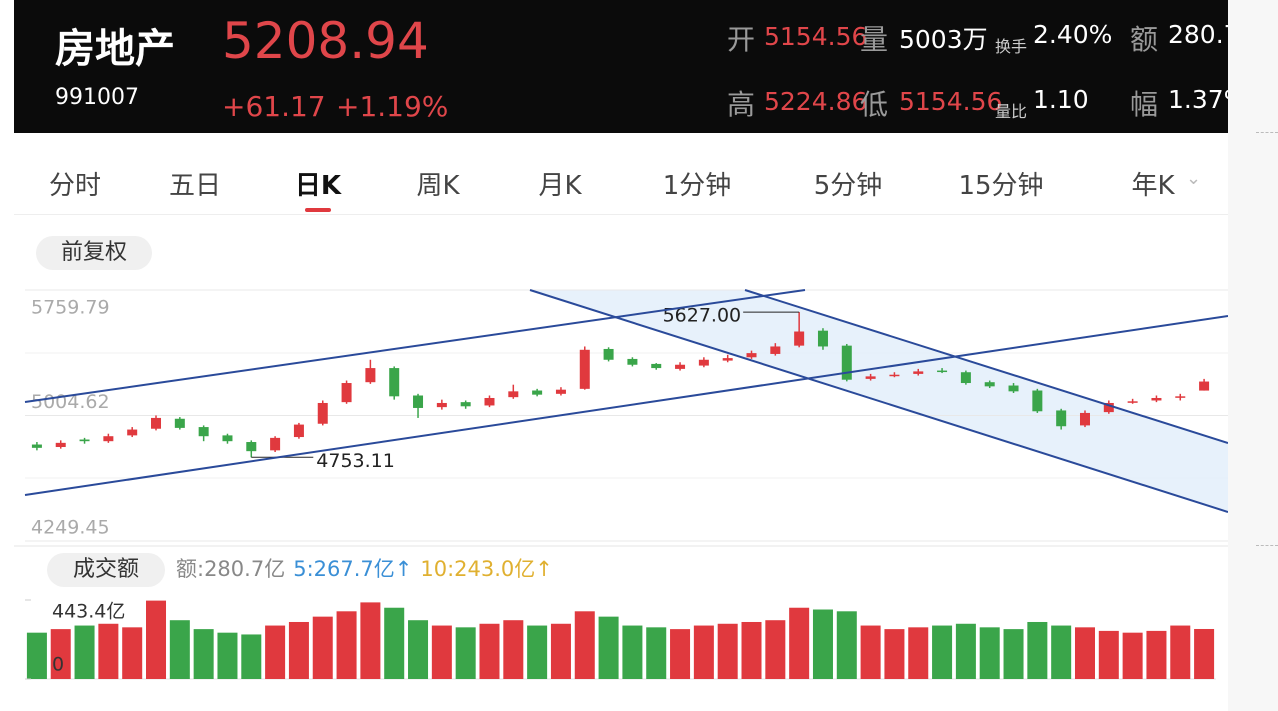 This screenshot has height=711, width=1278. Describe the element at coordinates (874, 39) in the screenshot. I see `stat-label: 量` at that location.